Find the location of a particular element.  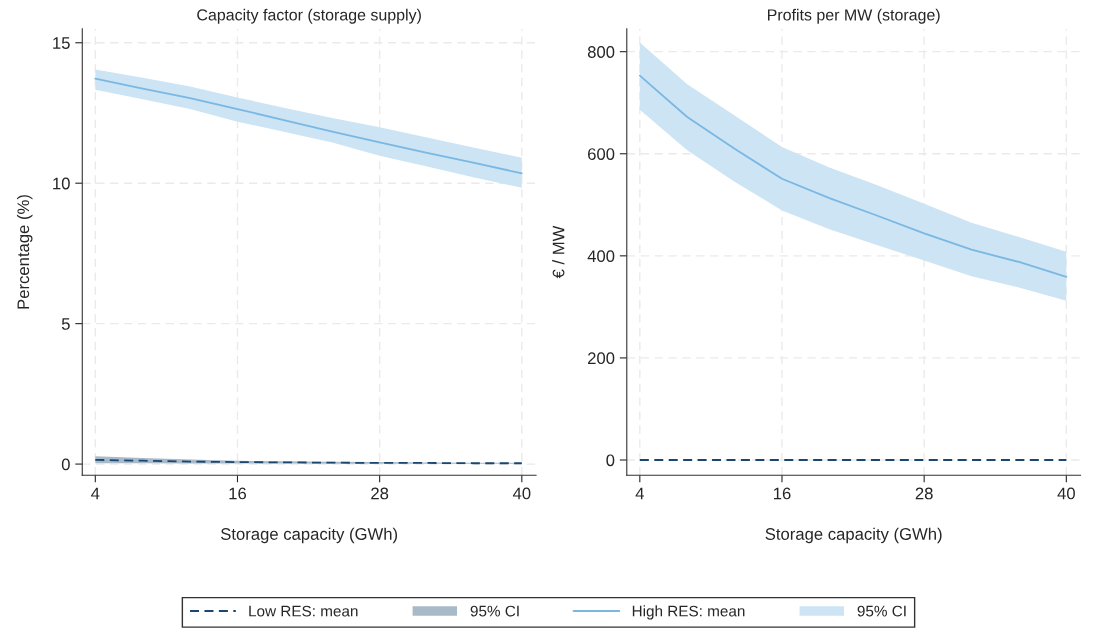

y-tick-label: 400 is located at coordinates (601, 256).